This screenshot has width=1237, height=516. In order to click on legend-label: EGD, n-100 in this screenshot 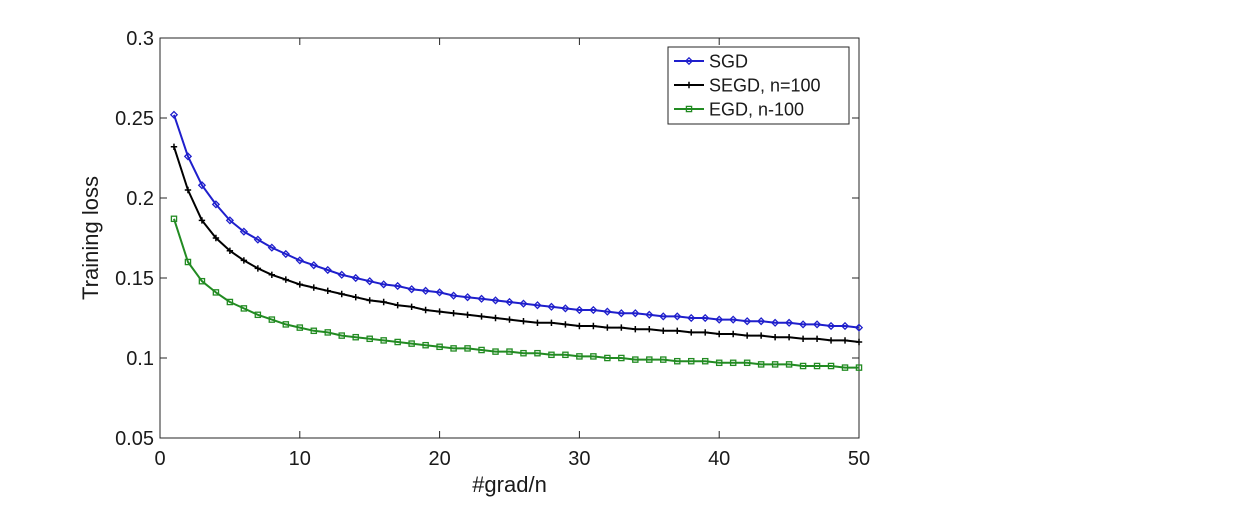, I will do `click(756, 110)`.